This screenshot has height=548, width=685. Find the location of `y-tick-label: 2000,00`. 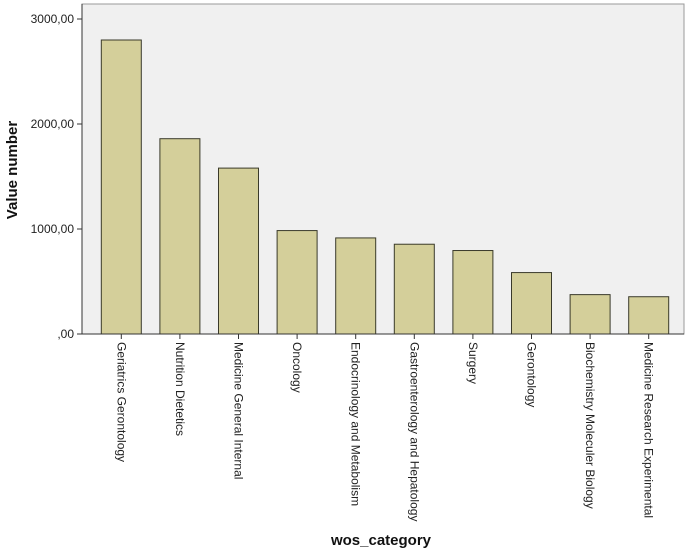

y-tick-label: 2000,00 is located at coordinates (53, 124).